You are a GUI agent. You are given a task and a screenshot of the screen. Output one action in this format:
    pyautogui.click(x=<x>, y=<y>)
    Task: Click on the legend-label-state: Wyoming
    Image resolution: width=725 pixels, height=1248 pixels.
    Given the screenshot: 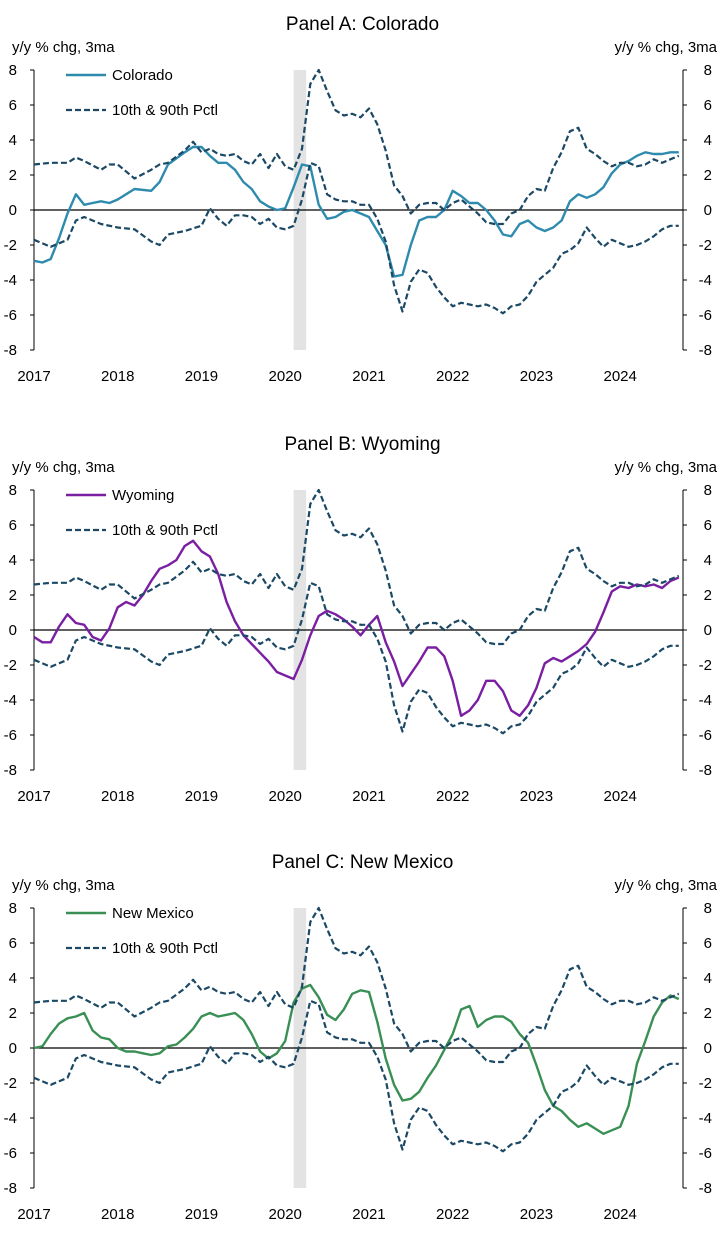 What is the action you would take?
    pyautogui.click(x=143, y=495)
    